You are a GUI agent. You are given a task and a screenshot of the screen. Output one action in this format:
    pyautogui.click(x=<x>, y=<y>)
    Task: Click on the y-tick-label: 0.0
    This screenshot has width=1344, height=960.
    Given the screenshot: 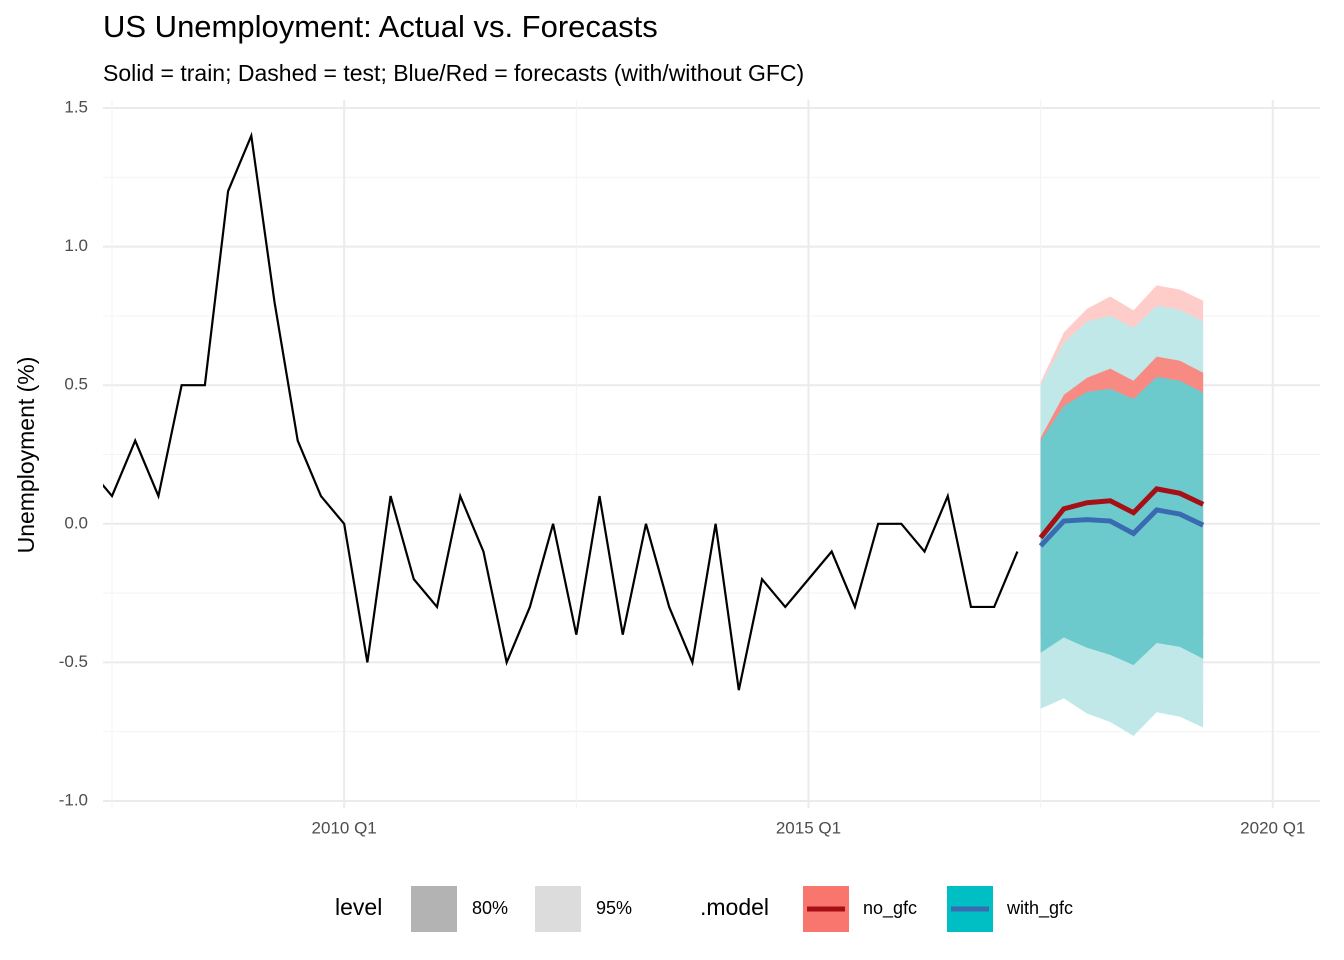 What is the action you would take?
    pyautogui.click(x=76, y=522)
    